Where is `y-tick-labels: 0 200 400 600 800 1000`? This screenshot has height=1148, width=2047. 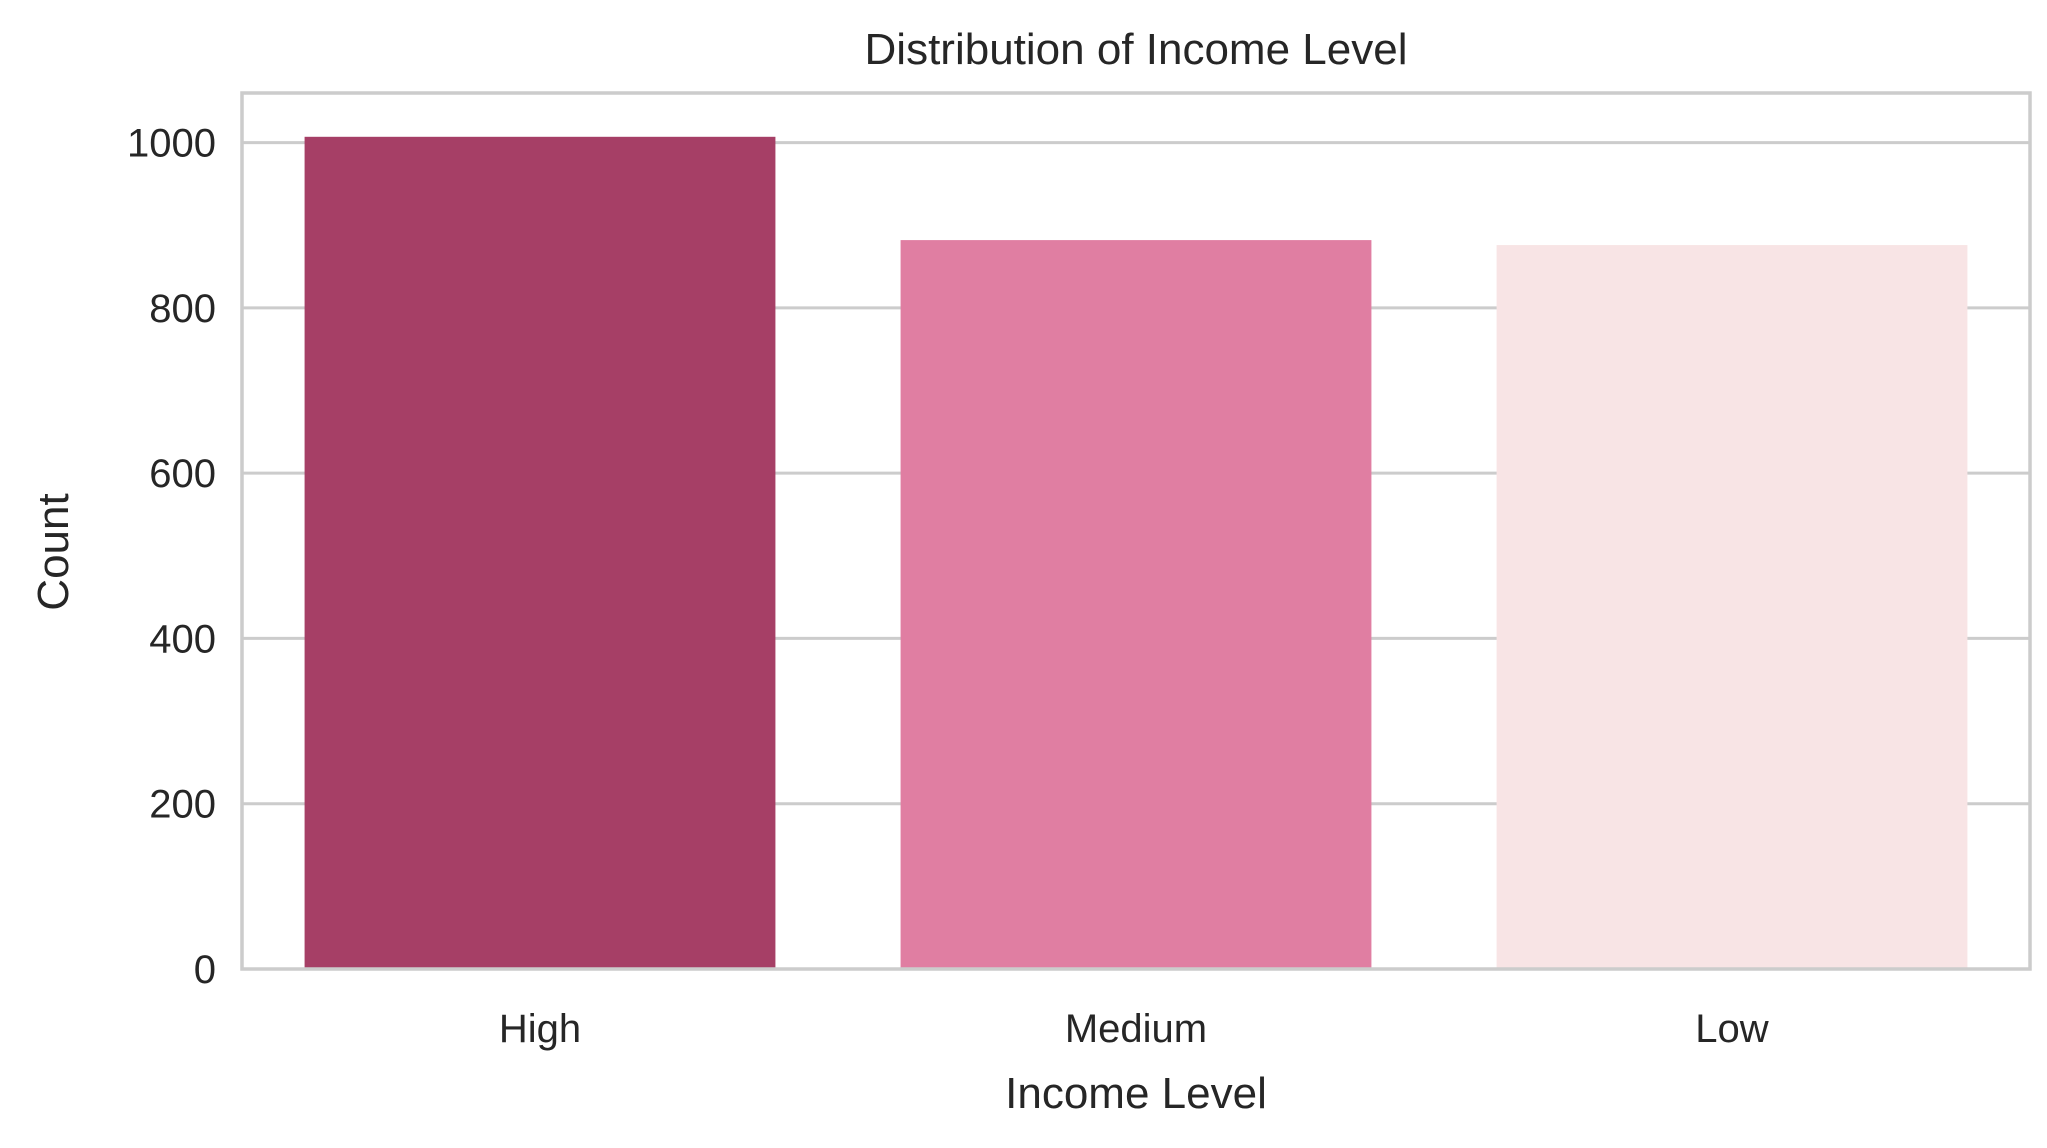 y-tick-labels: 0 200 400 600 800 1000 is located at coordinates (171, 557).